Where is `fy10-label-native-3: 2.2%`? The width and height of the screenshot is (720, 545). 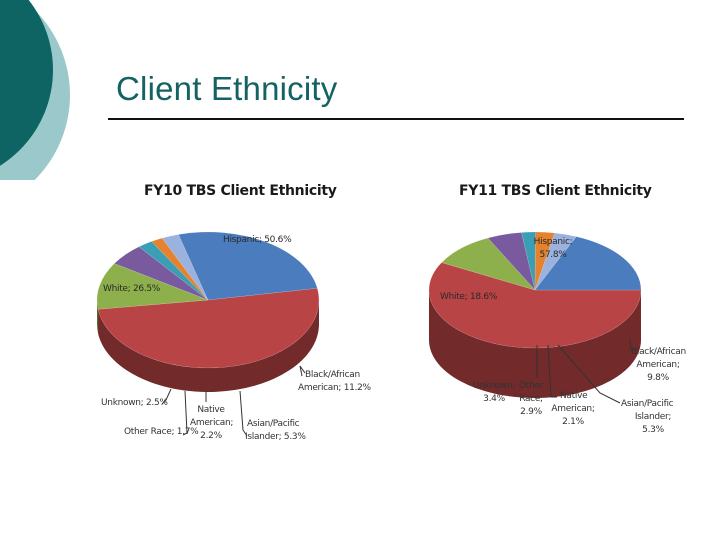 fy10-label-native-3: 2.2% is located at coordinates (211, 436).